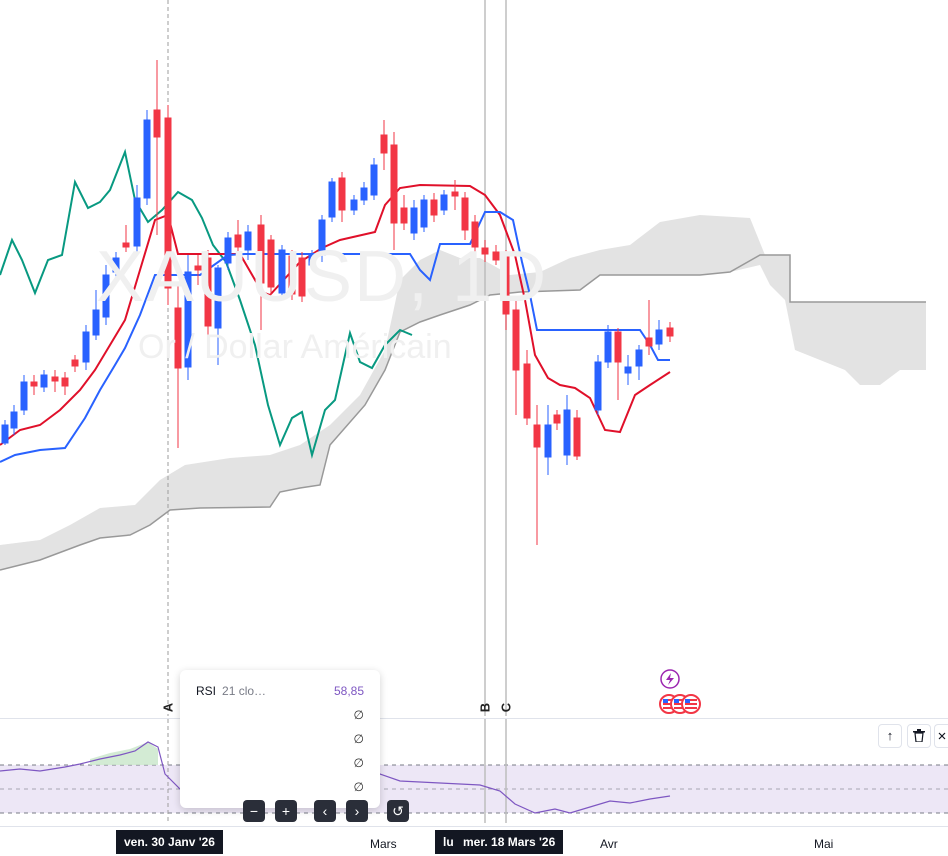 The height and width of the screenshot is (856, 948). I want to click on scroll-right-button: ›, so click(357, 811).